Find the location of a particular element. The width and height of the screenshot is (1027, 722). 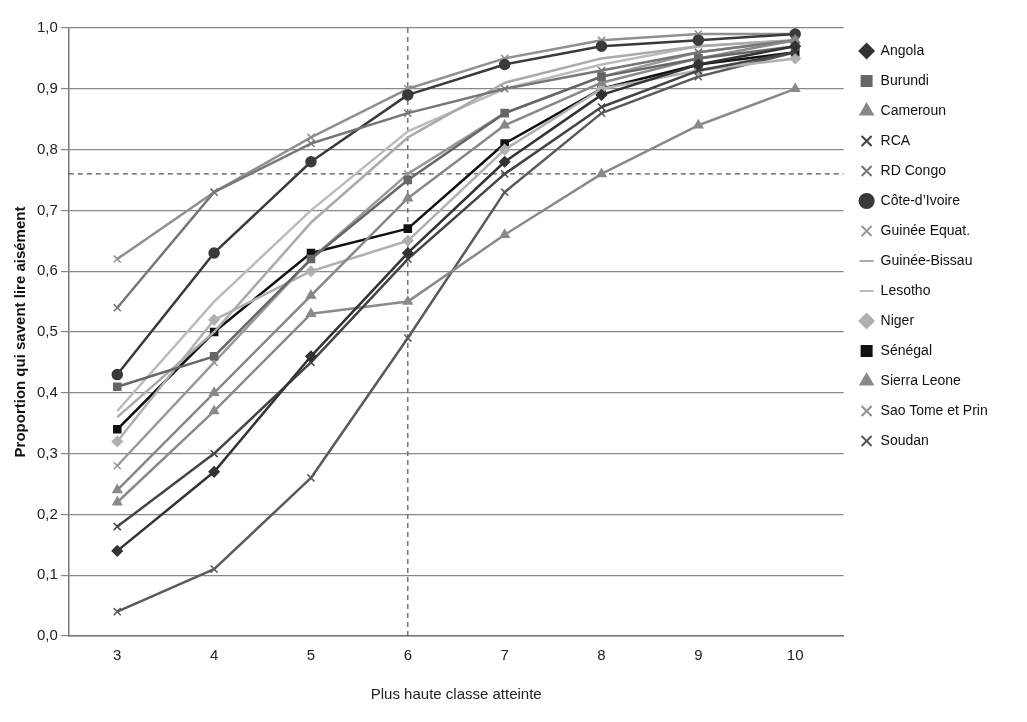

legend-label: Guinée-Bissau is located at coordinates (926, 259).